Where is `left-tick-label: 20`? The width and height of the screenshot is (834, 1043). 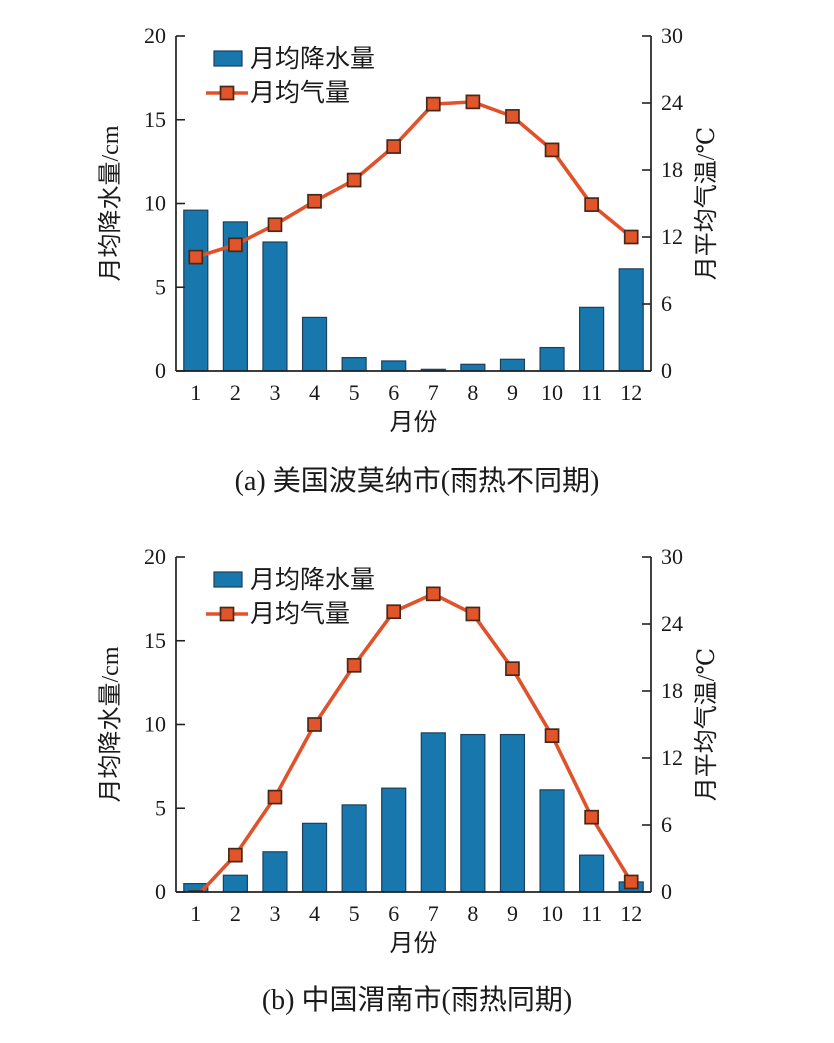
left-tick-label: 20 is located at coordinates (155, 35).